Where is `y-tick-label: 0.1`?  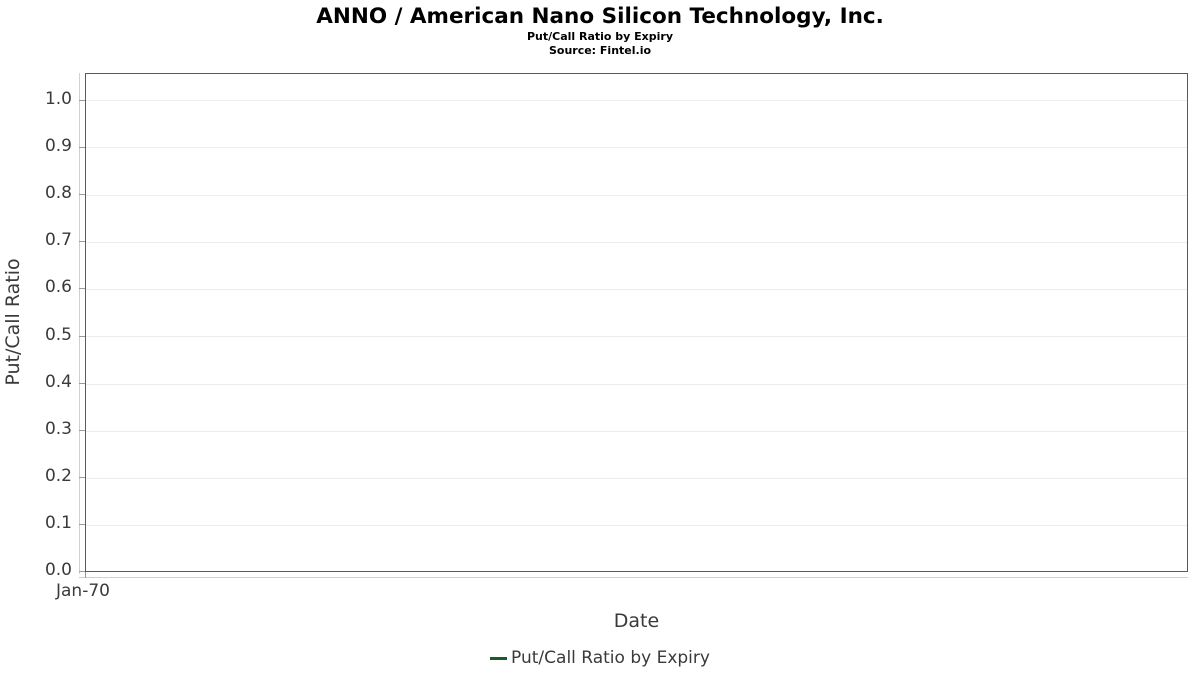 y-tick-label: 0.1 is located at coordinates (58, 523).